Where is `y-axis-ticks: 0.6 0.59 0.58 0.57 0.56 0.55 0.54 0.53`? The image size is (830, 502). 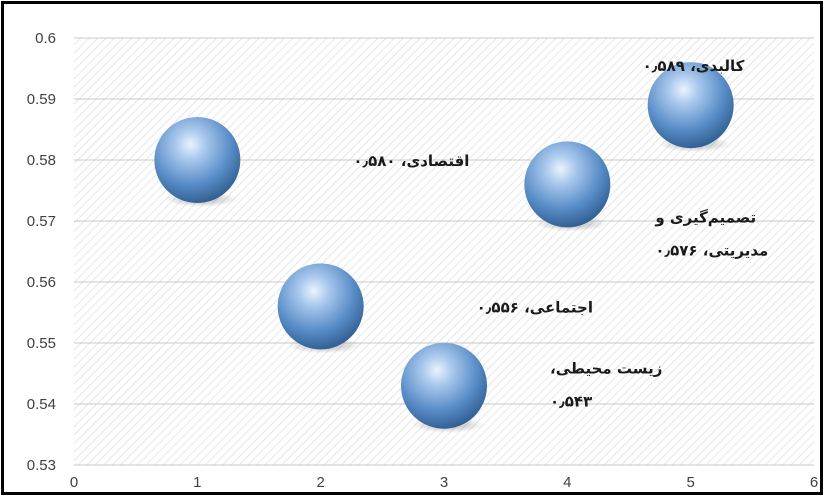 y-axis-ticks: 0.6 0.59 0.58 0.57 0.56 0.55 0.54 0.53 is located at coordinates (41, 252).